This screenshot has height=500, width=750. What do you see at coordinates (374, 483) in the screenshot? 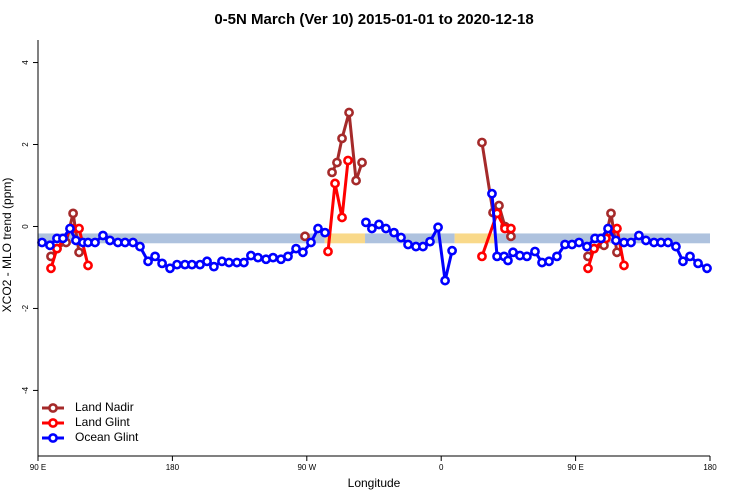
I see `x-axis-label: Longitude` at bounding box center [374, 483].